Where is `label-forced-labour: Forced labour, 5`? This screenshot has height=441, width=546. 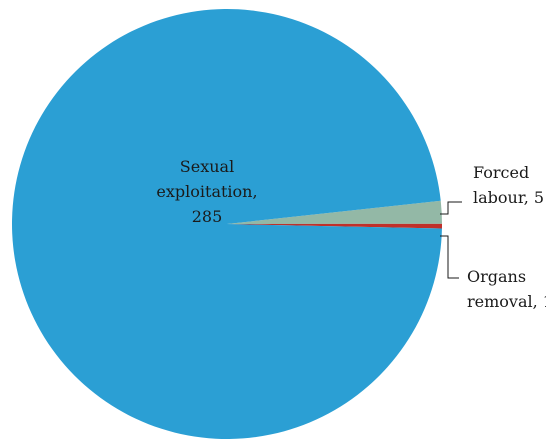 label-forced-labour: Forced labour, 5 is located at coordinates (508, 185).